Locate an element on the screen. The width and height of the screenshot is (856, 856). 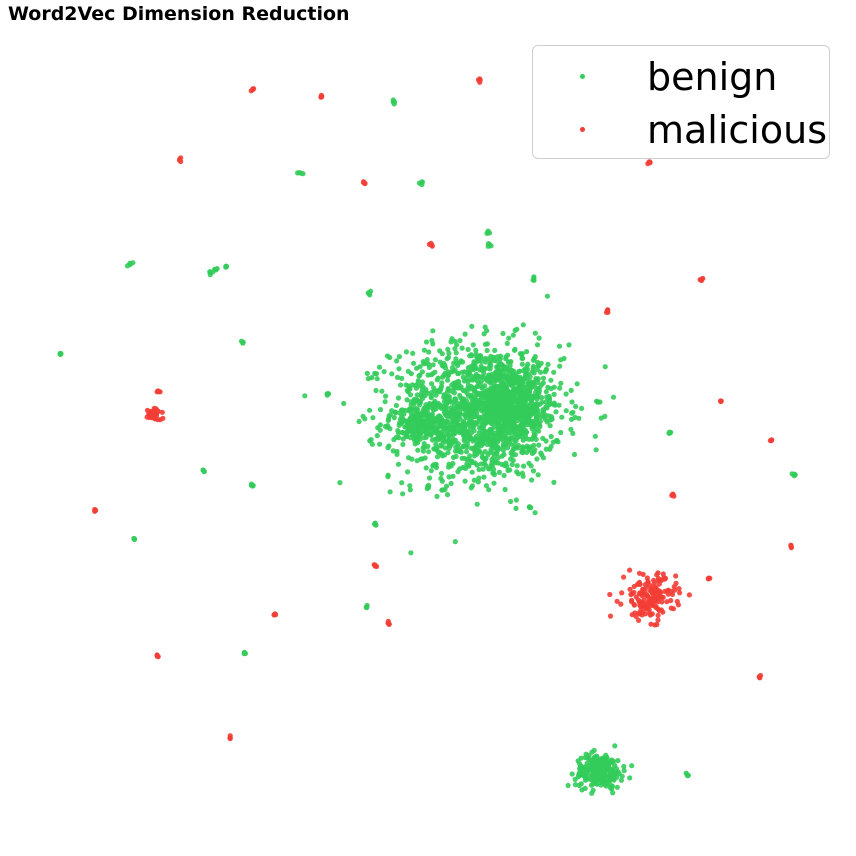
legend: benign malicious is located at coordinates (681, 102).